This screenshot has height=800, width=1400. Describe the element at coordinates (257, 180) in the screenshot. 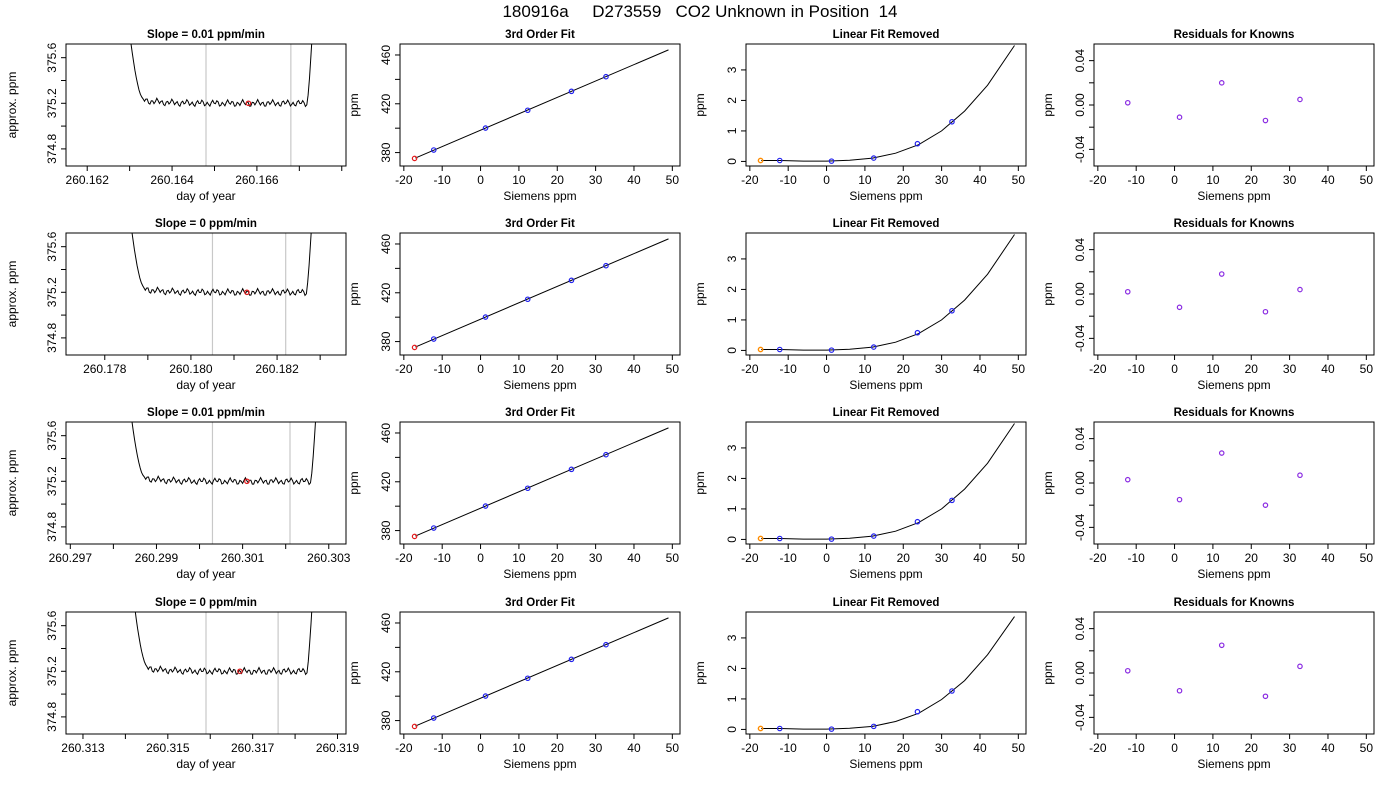

I see `x-tick-label: 260.166` at that location.